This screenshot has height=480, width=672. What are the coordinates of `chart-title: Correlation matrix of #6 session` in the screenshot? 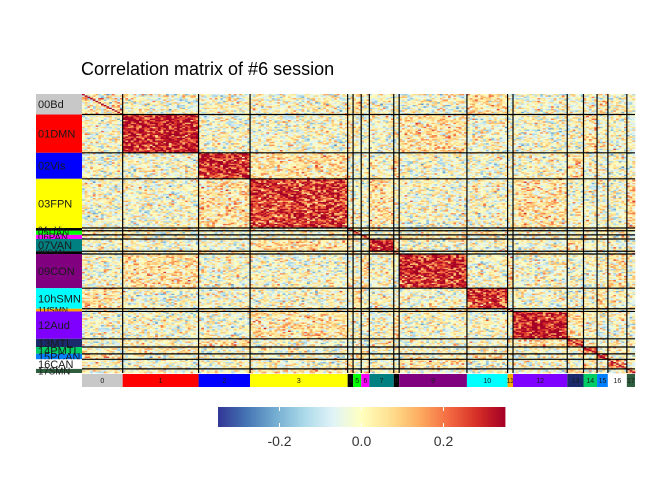 It's located at (207, 69).